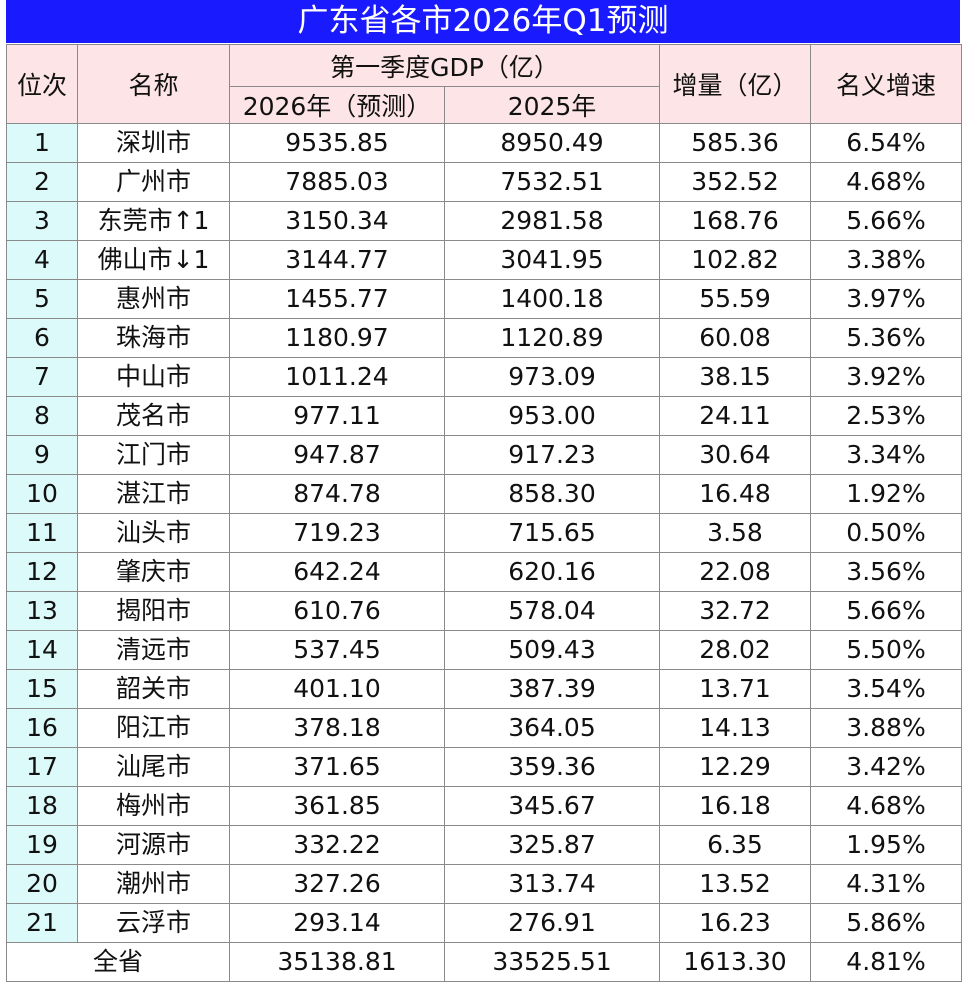  What do you see at coordinates (735, 182) in the screenshot?
I see `cell-increase: 352.52` at bounding box center [735, 182].